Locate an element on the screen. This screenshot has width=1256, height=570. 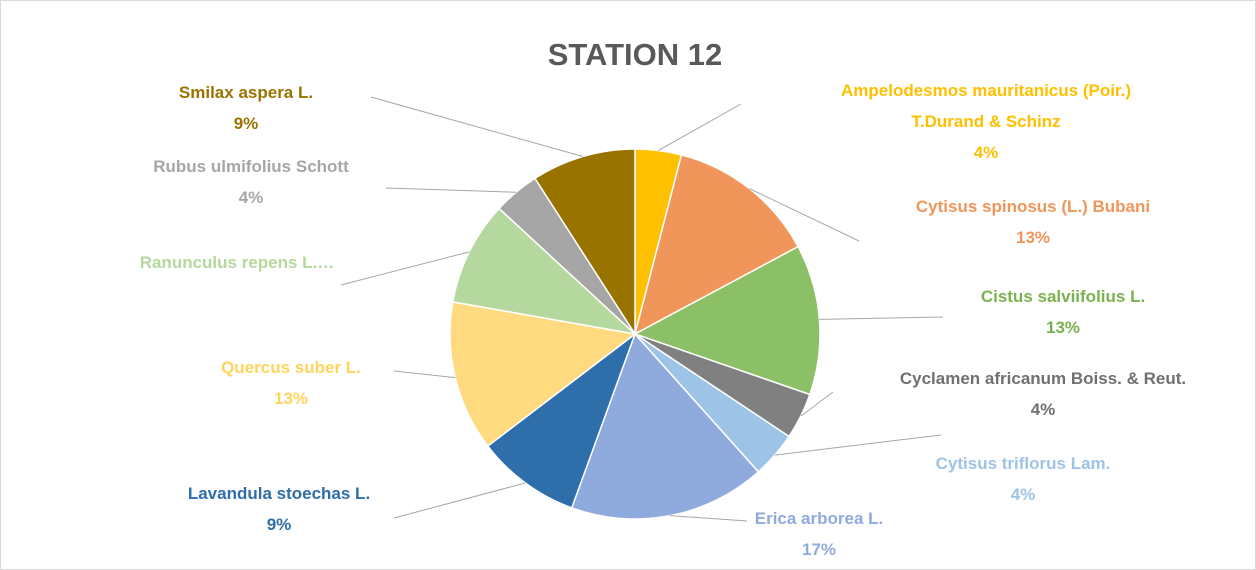
slice-label: Cytisus triflorus Lam. is located at coordinates (1023, 463).